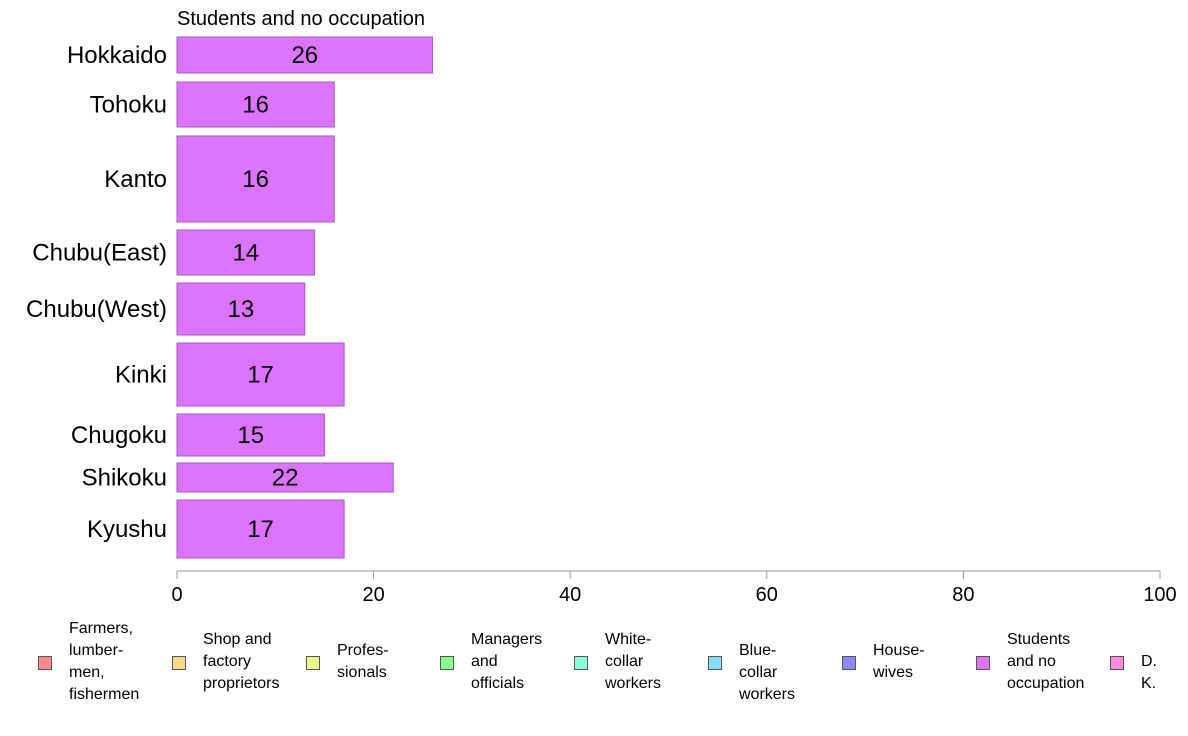  What do you see at coordinates (119, 435) in the screenshot?
I see `category-label: Chugoku` at bounding box center [119, 435].